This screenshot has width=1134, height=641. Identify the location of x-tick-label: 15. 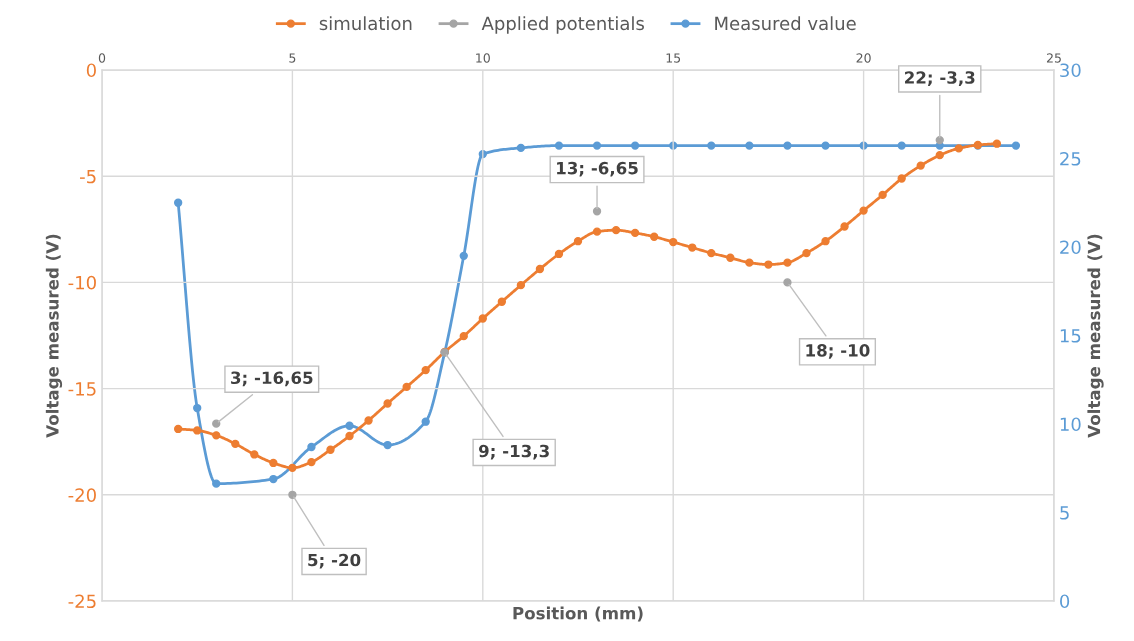
(673, 58).